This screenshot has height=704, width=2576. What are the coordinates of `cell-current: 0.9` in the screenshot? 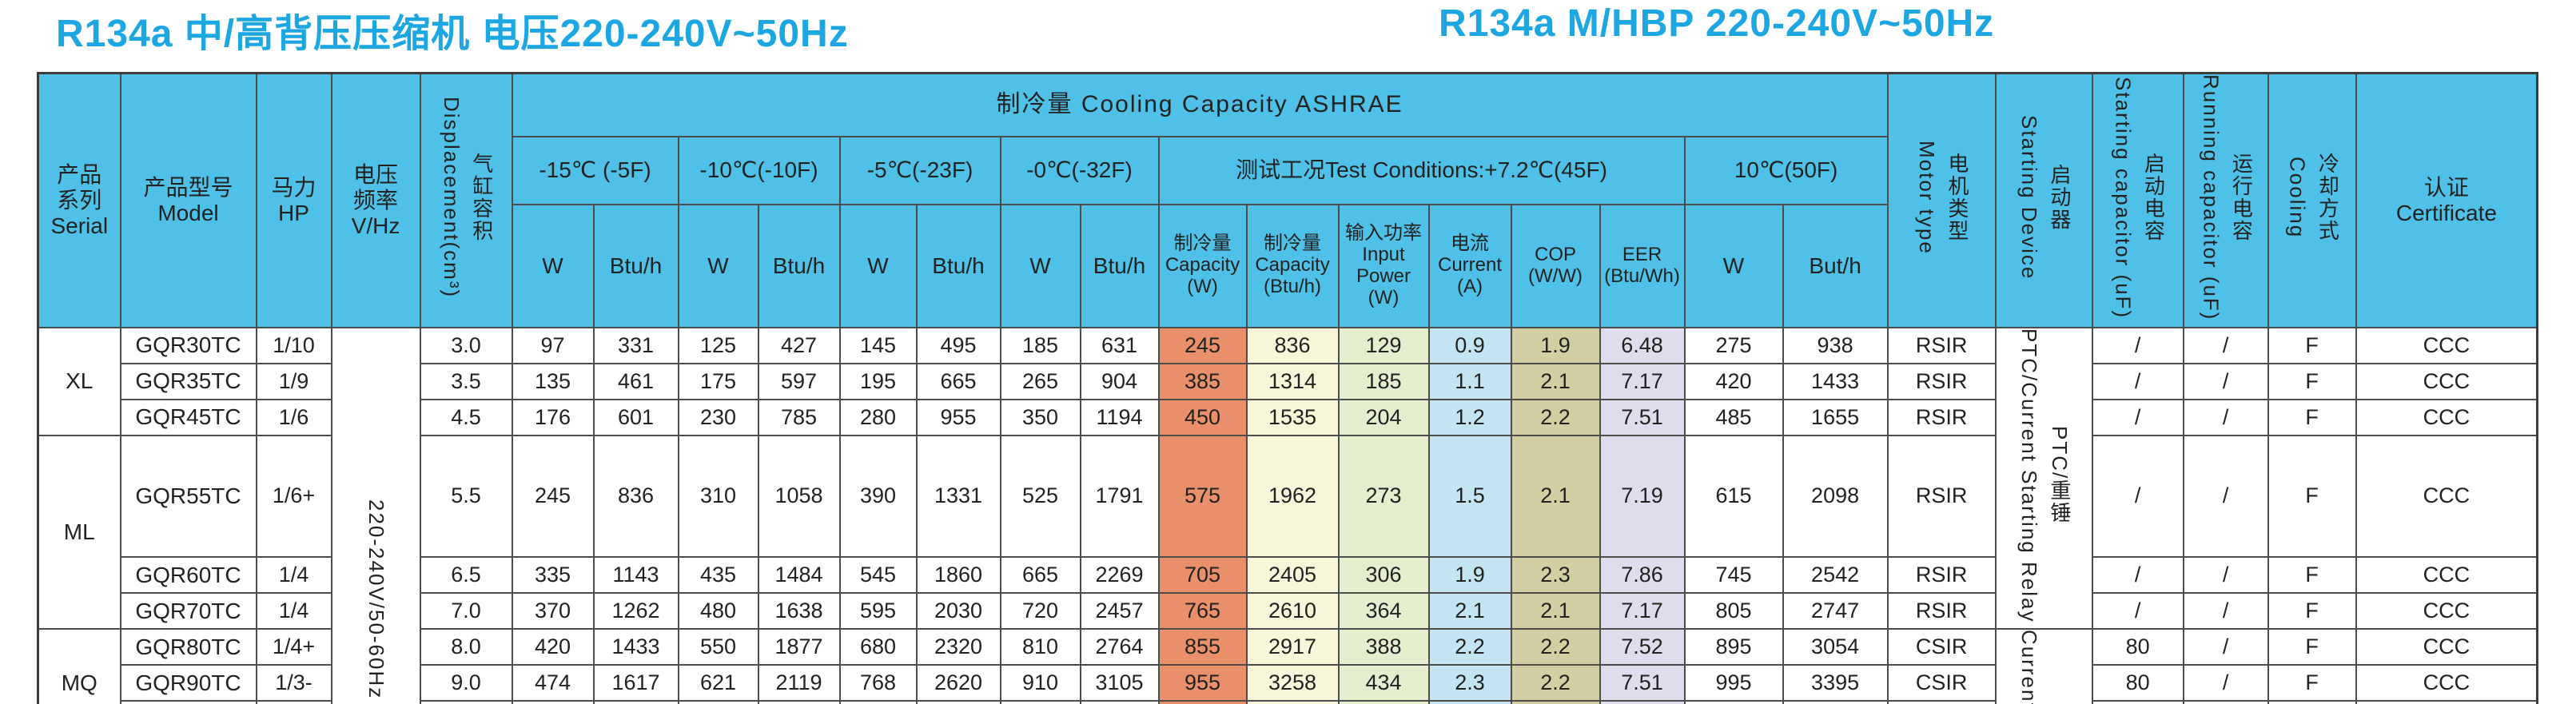 It's located at (1469, 345).